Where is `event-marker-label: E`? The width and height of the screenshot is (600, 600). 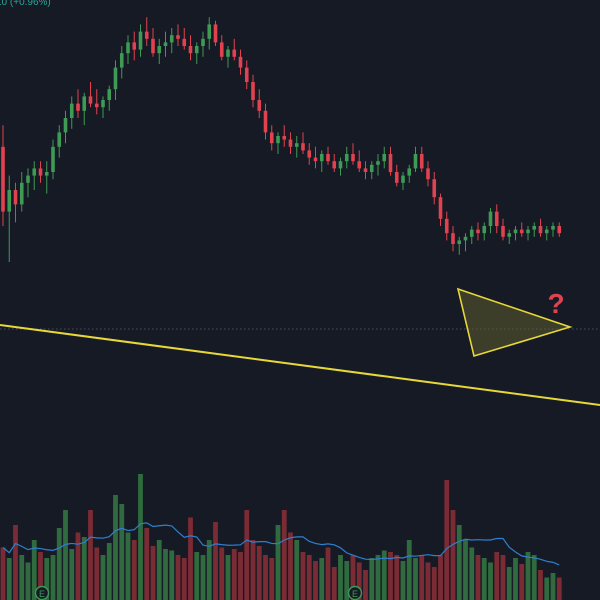 event-marker-label: E is located at coordinates (42, 594).